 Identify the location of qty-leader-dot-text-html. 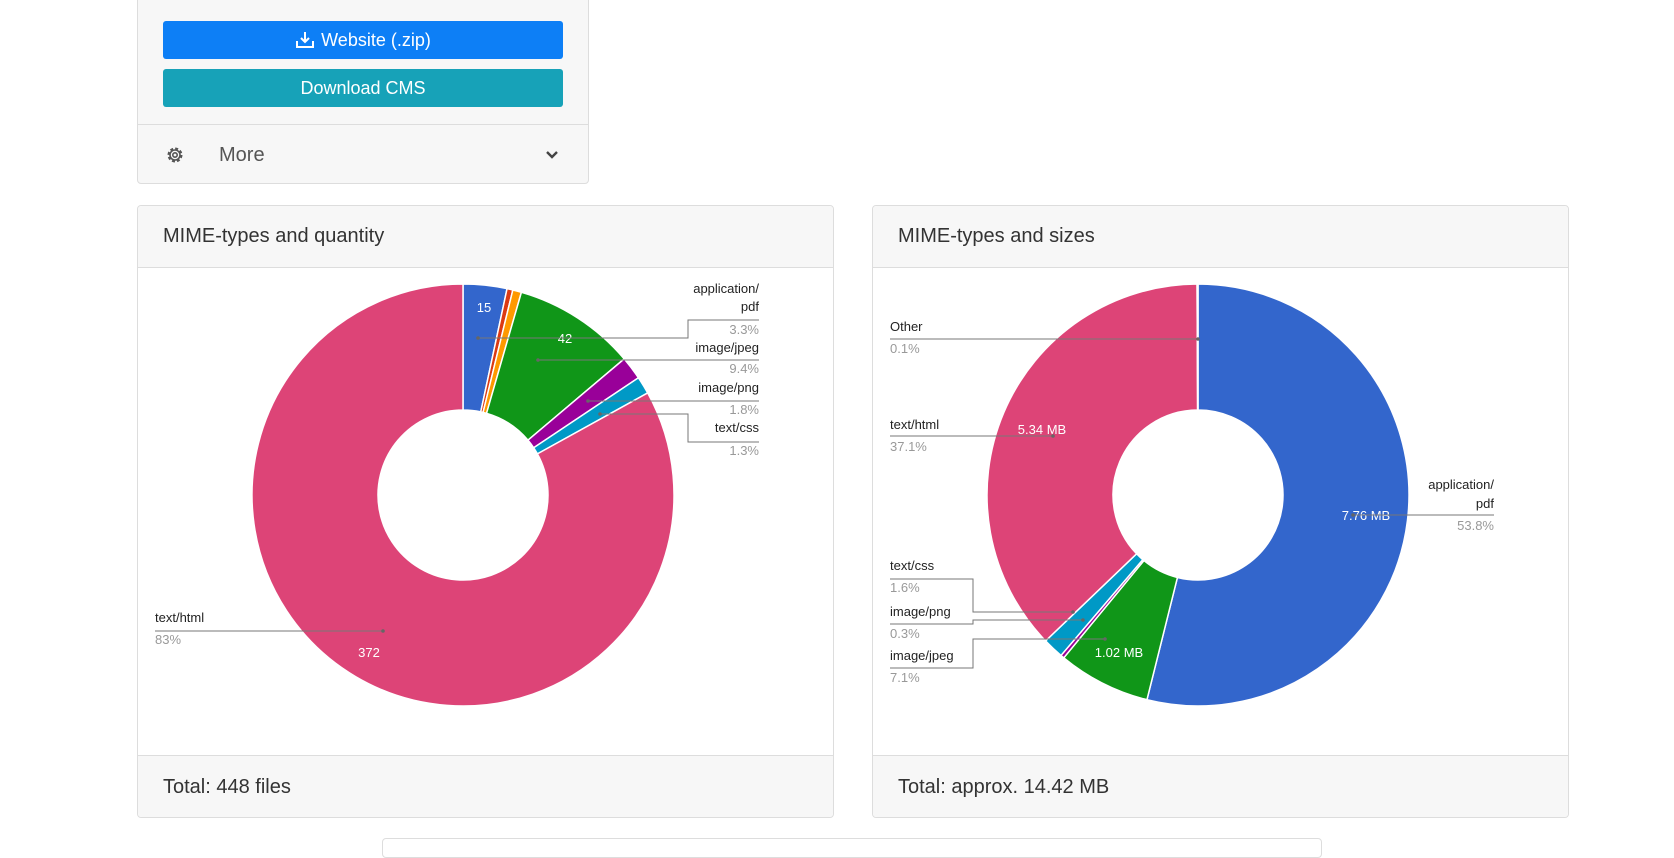
(383, 631).